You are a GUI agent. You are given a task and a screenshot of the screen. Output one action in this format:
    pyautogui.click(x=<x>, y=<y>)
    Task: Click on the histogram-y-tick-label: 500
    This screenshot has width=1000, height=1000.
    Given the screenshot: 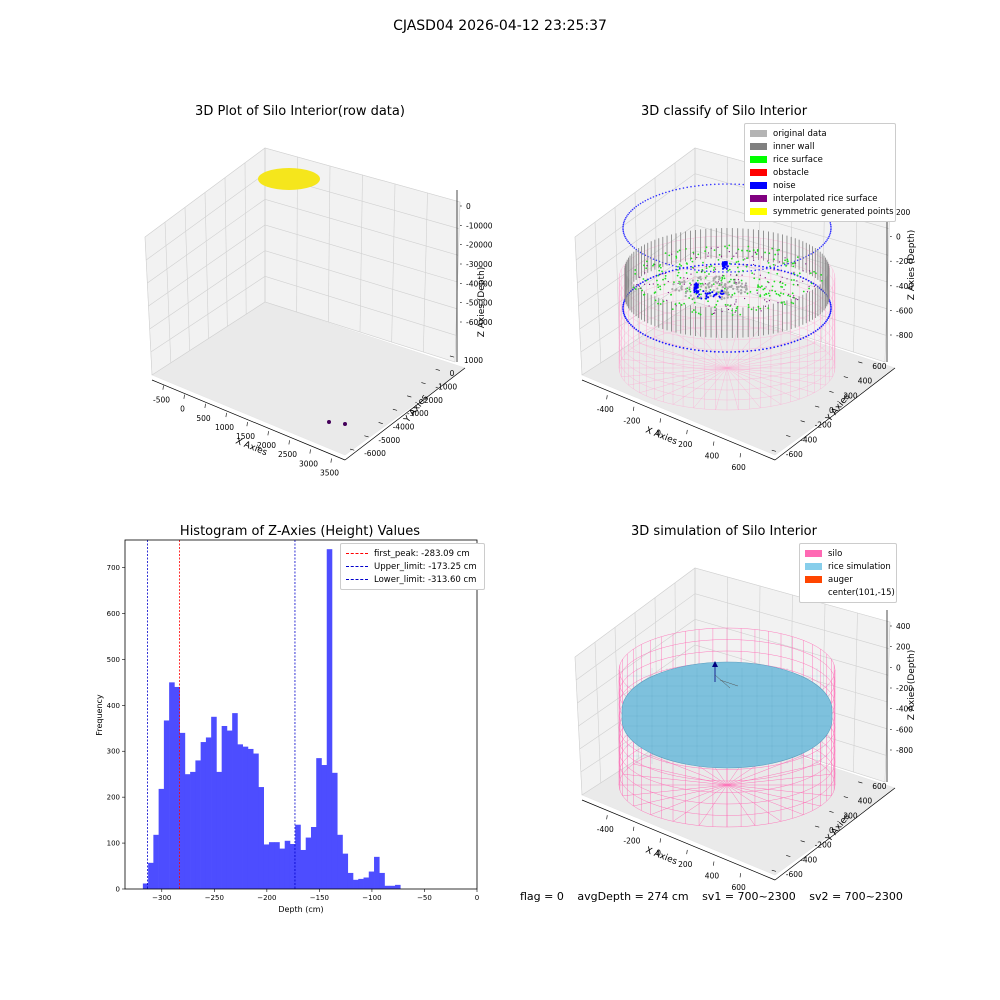 What is the action you would take?
    pyautogui.click(x=113, y=660)
    